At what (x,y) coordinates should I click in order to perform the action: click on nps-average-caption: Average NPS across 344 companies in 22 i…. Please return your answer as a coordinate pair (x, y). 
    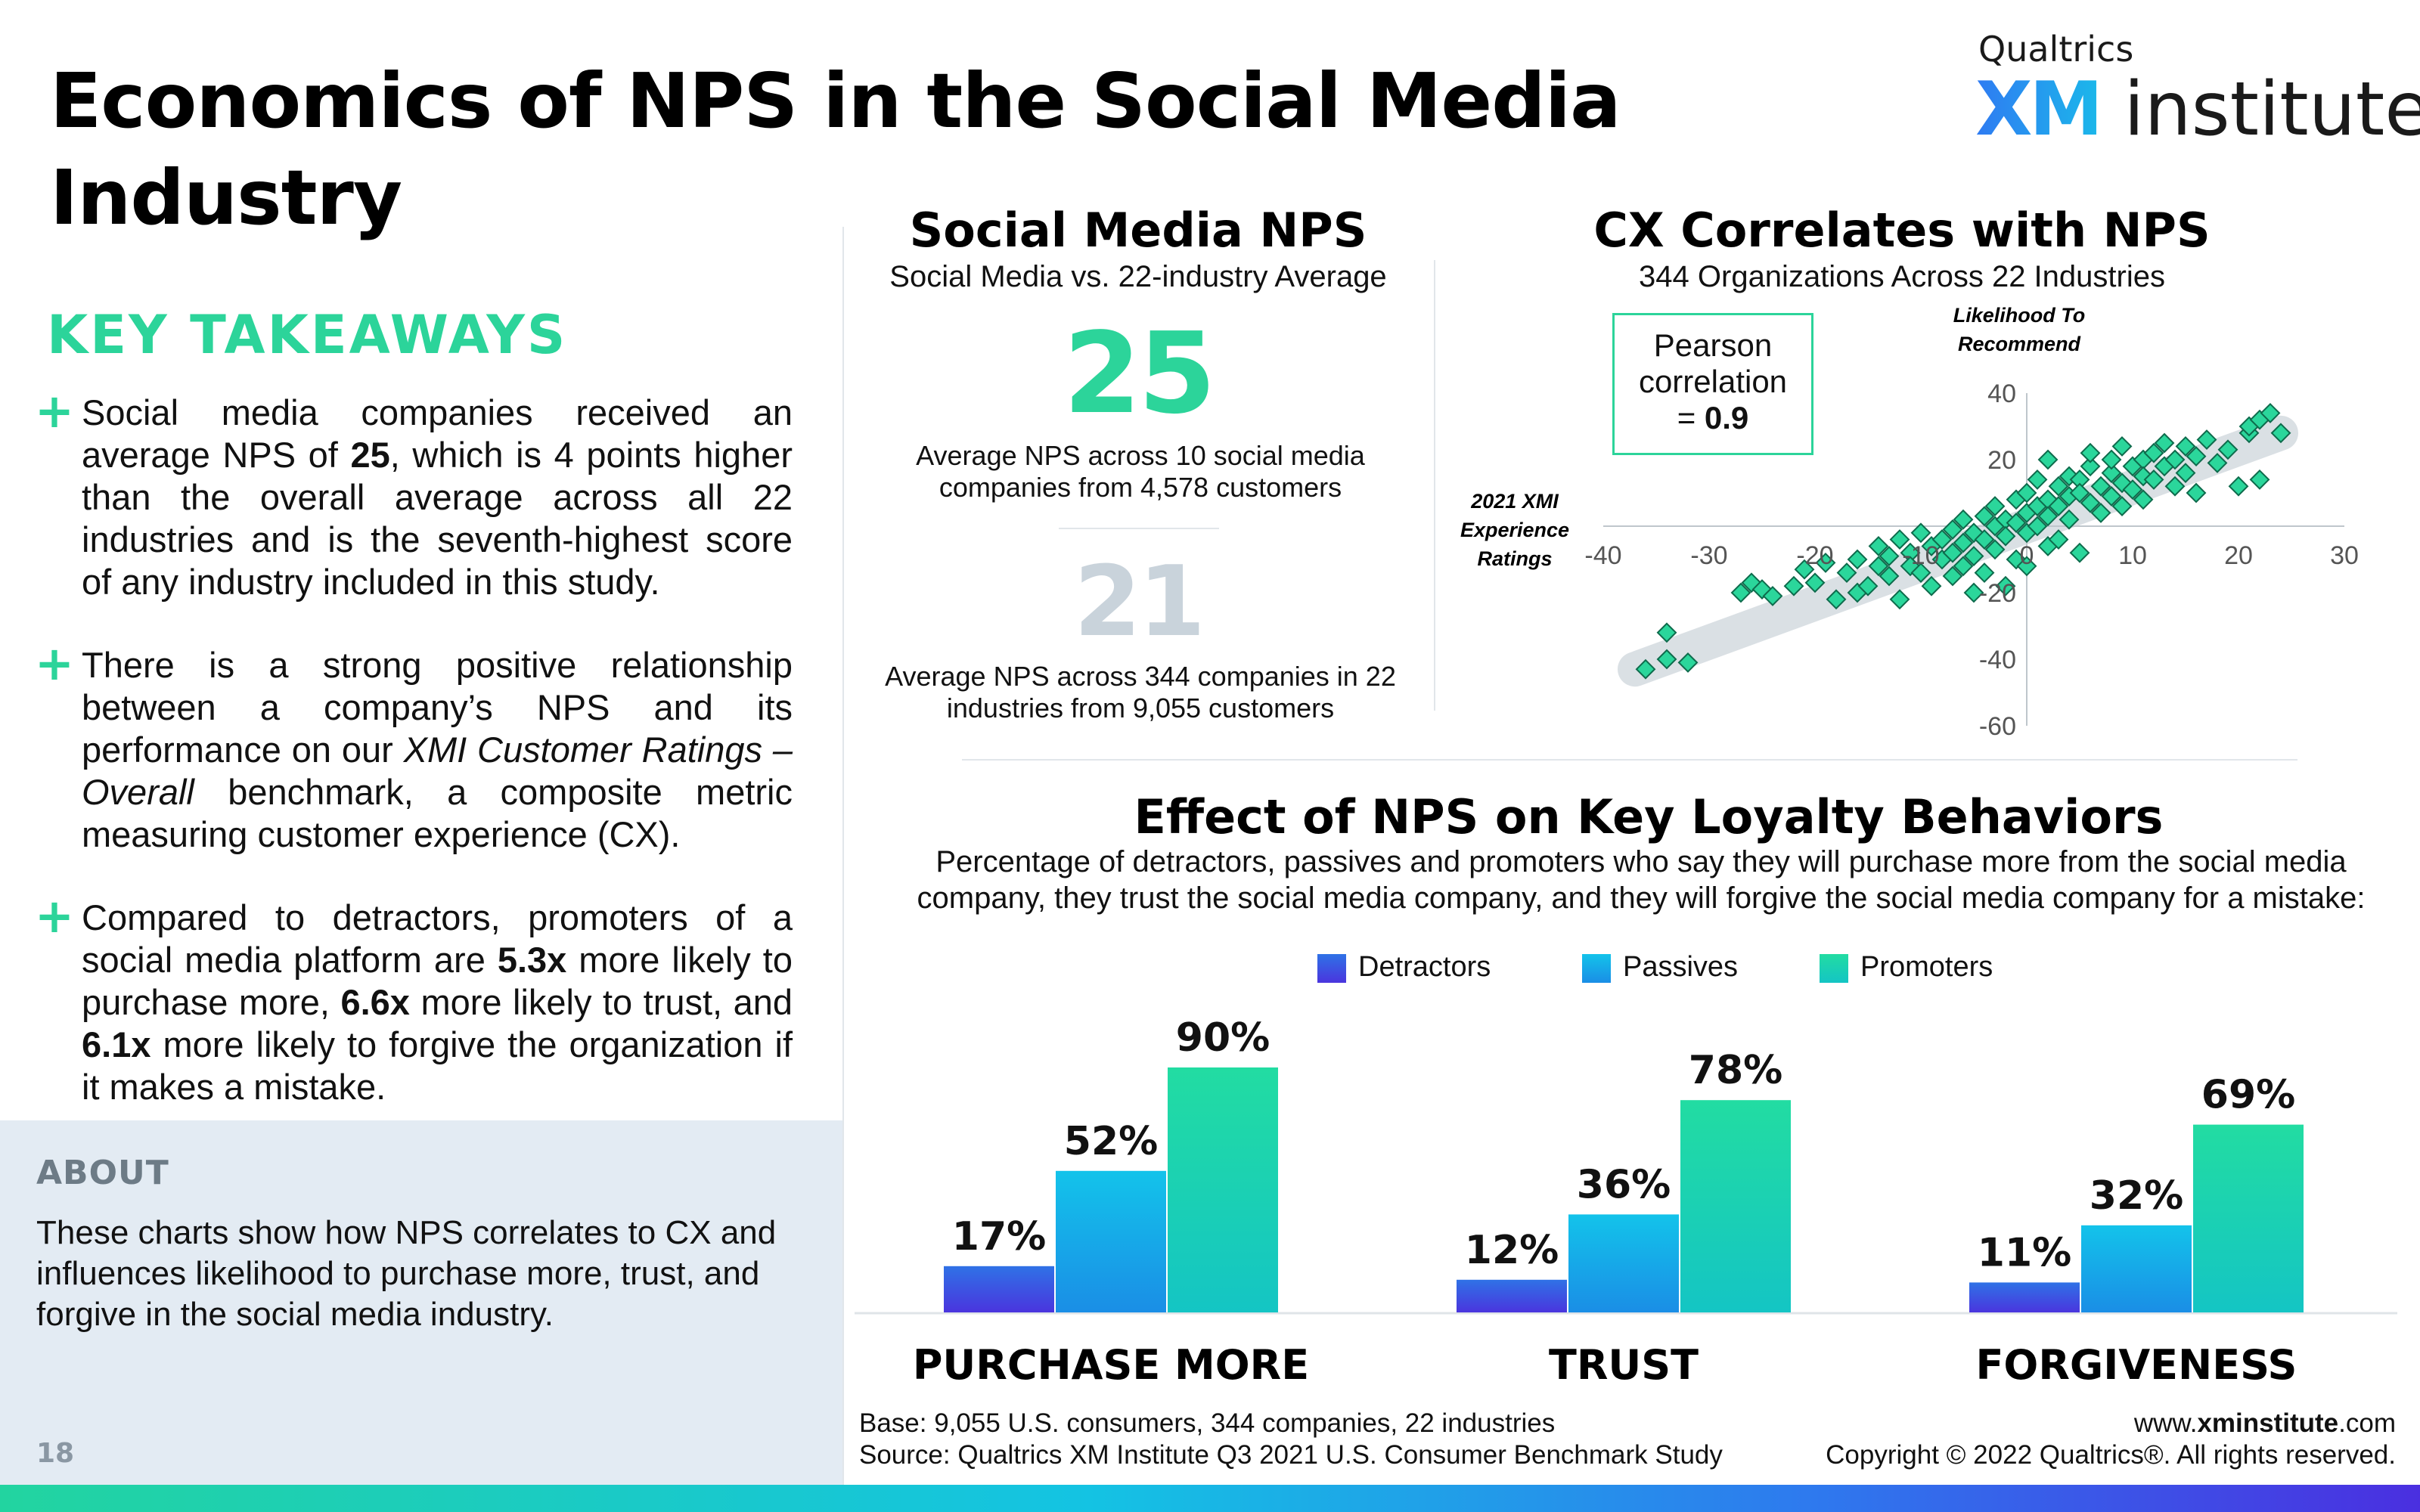
    Looking at the image, I should click on (1140, 692).